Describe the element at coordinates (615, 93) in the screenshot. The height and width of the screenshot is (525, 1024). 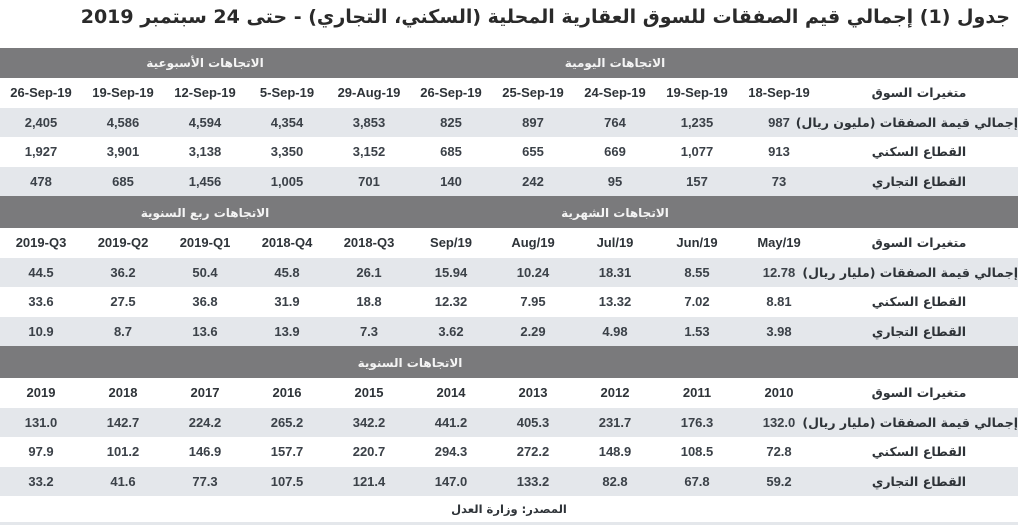
I see `column-header: 24-Sep-19` at that location.